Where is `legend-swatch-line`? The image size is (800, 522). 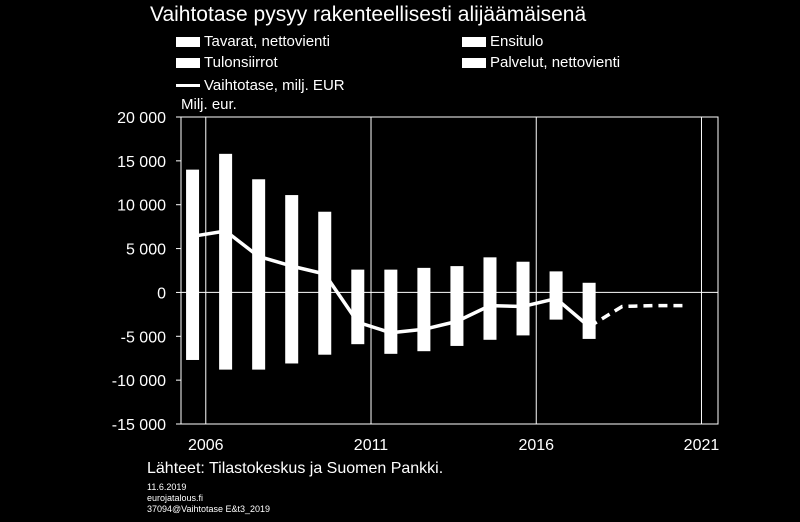 legend-swatch-line is located at coordinates (188, 85).